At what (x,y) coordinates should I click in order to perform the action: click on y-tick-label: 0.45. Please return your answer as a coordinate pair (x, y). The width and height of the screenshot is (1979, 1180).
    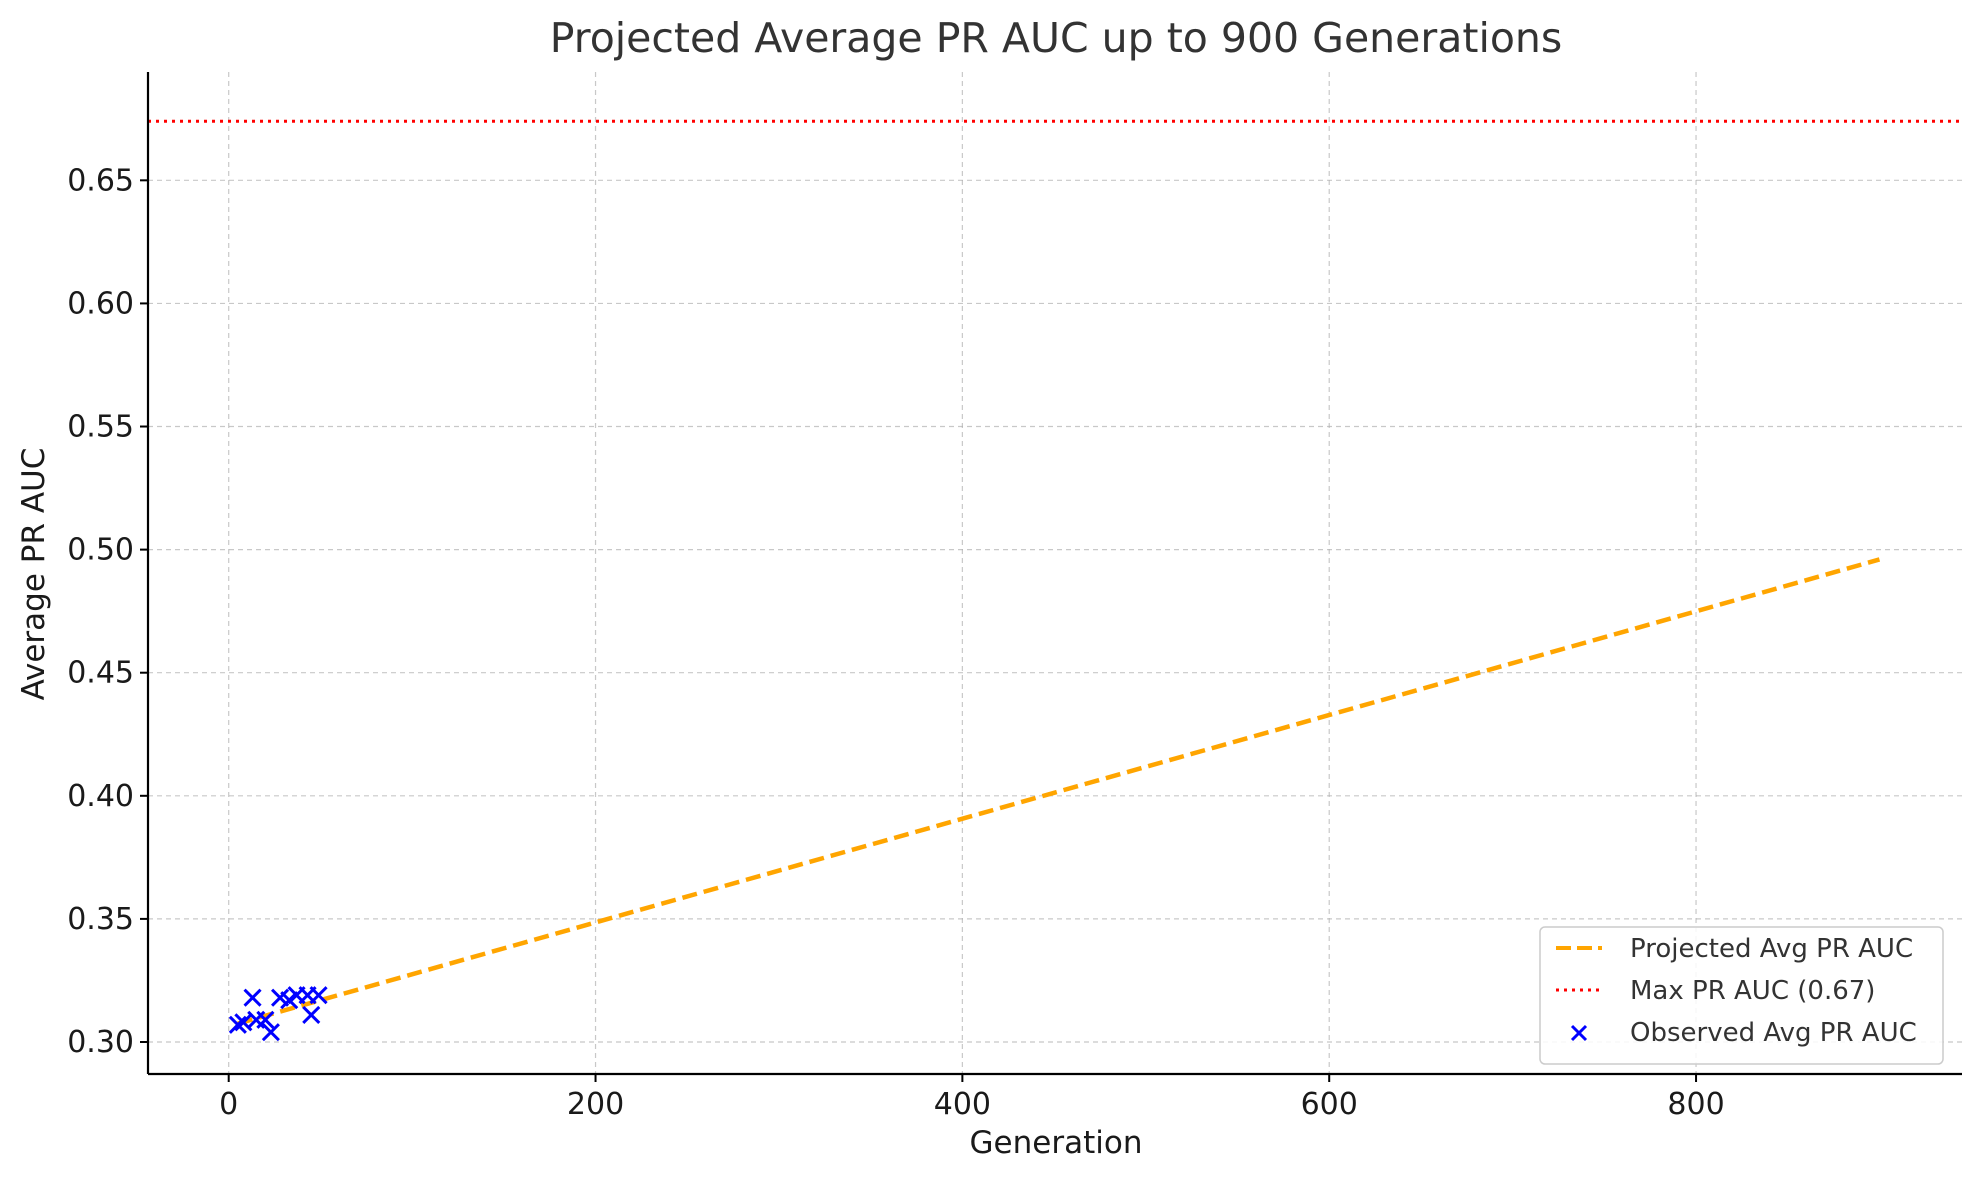
    Looking at the image, I should click on (100, 673).